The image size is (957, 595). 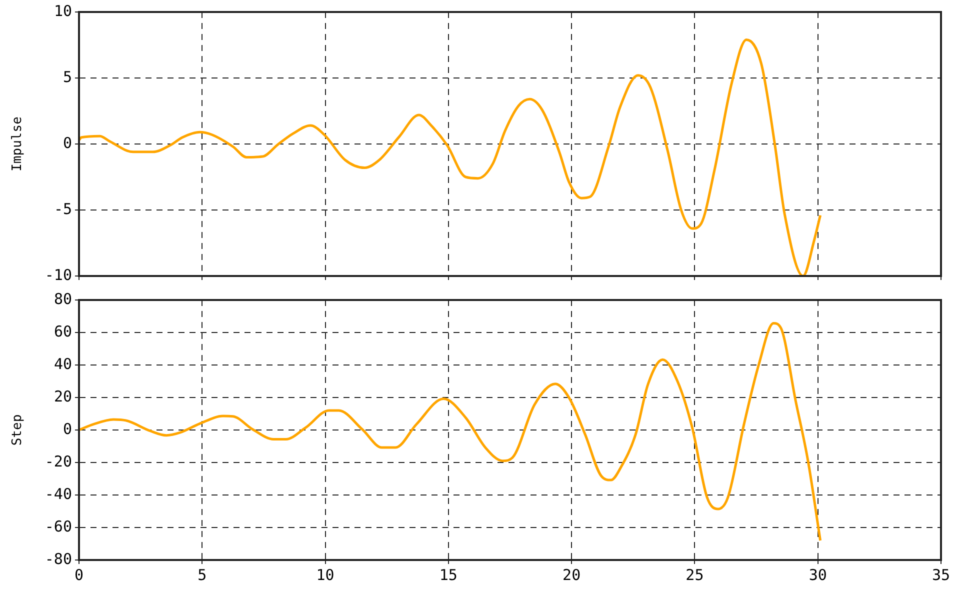 I want to click on y-axis-title: Impulse, so click(x=18, y=144).